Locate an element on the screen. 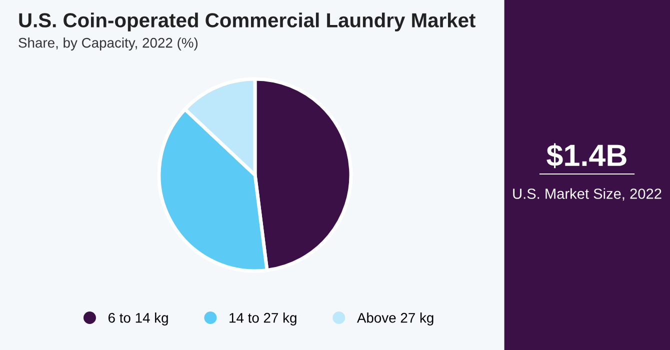 Image resolution: width=670 pixels, height=350 pixels. text: U.S. Market Size, 2022 is located at coordinates (587, 194).